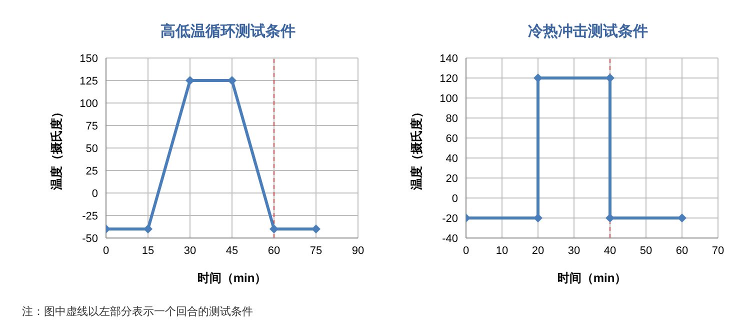  What do you see at coordinates (89, 58) in the screenshot?
I see `y-tick-label: 150` at bounding box center [89, 58].